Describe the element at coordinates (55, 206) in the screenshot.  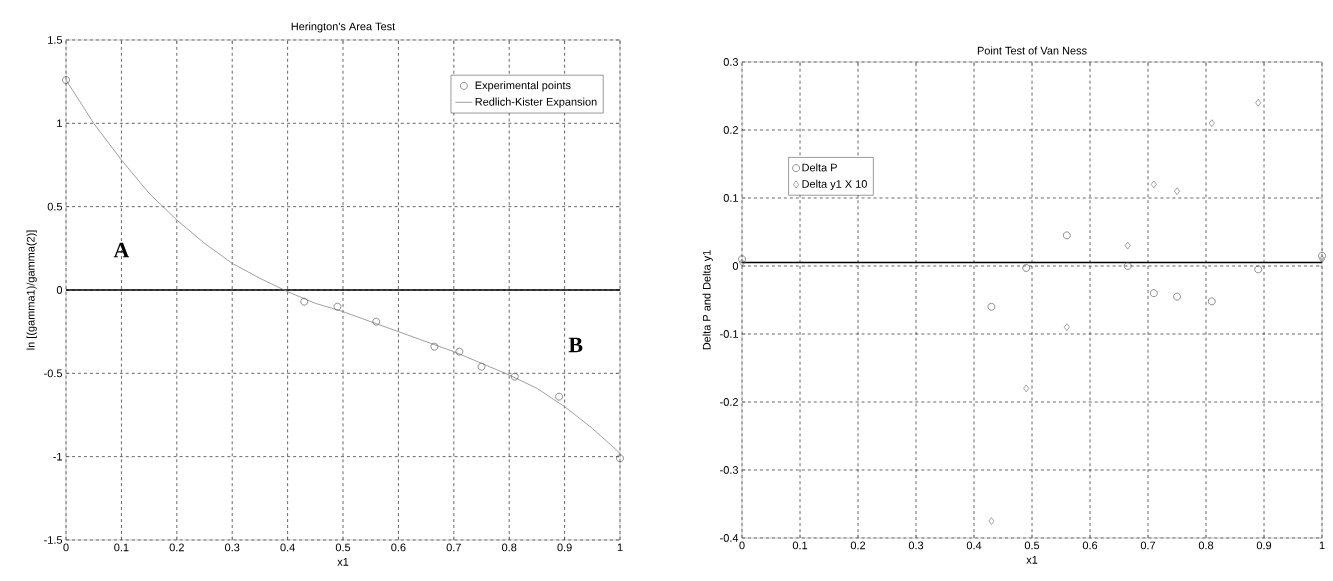
I see `y-tick-label: 0.5` at that location.